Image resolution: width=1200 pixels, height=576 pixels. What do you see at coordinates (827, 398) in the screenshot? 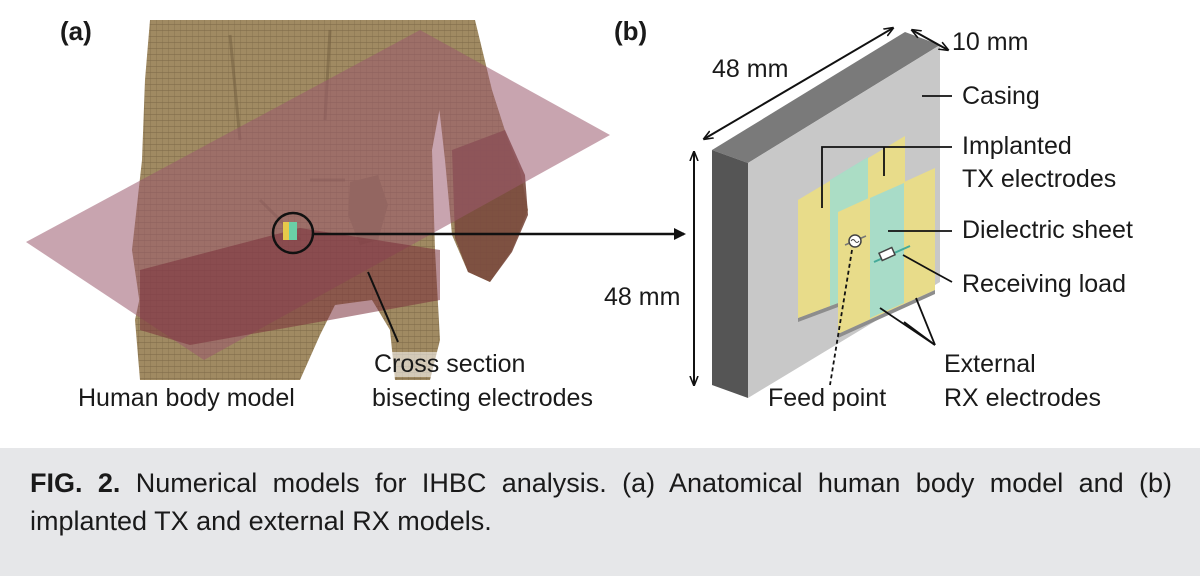
I see `feed-point-label: Feed point` at bounding box center [827, 398].